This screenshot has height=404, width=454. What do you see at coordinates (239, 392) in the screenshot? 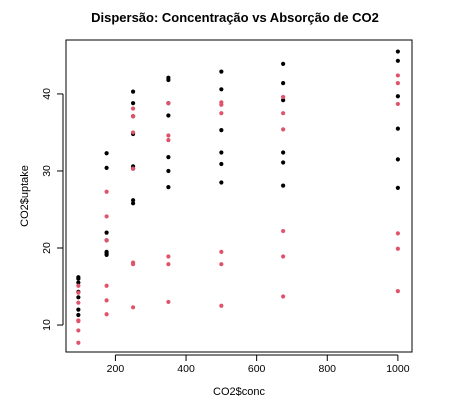
I see `x-axis-label: CO2$conc` at bounding box center [239, 392].